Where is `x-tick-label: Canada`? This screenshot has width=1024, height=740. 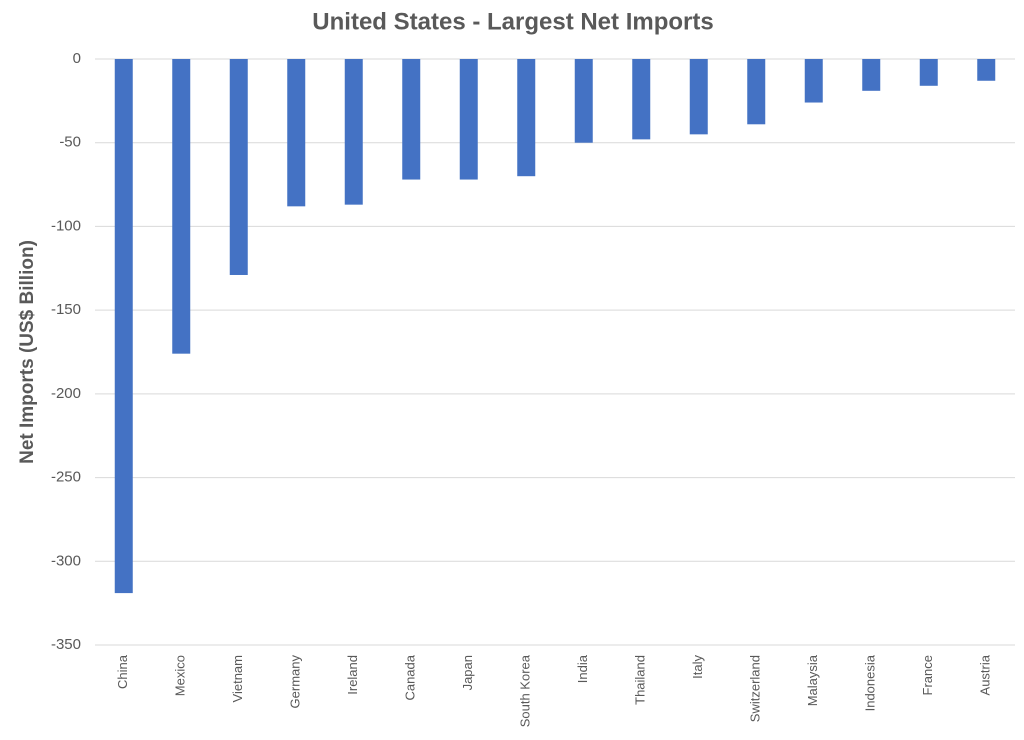 x-tick-label: Canada is located at coordinates (410, 677).